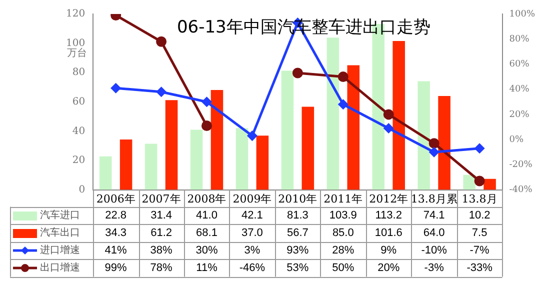  What do you see at coordinates (207, 216) in the screenshot?
I see `data-label: 41.0` at bounding box center [207, 216].